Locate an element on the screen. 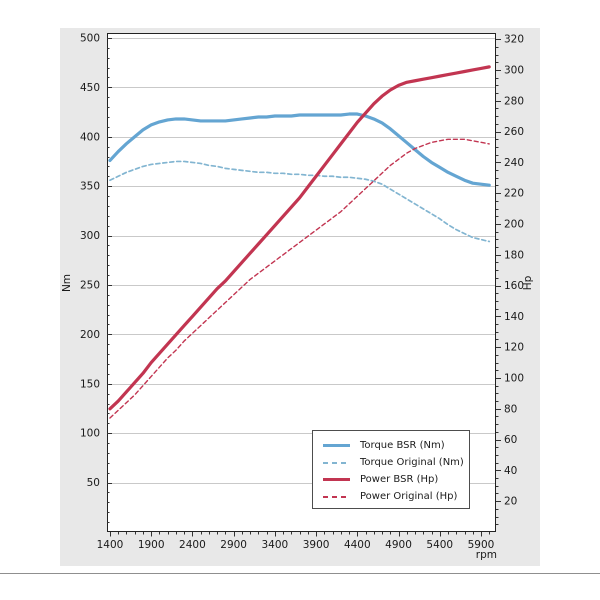  legend-label: Torque BSR (Nm) is located at coordinates (402, 445).